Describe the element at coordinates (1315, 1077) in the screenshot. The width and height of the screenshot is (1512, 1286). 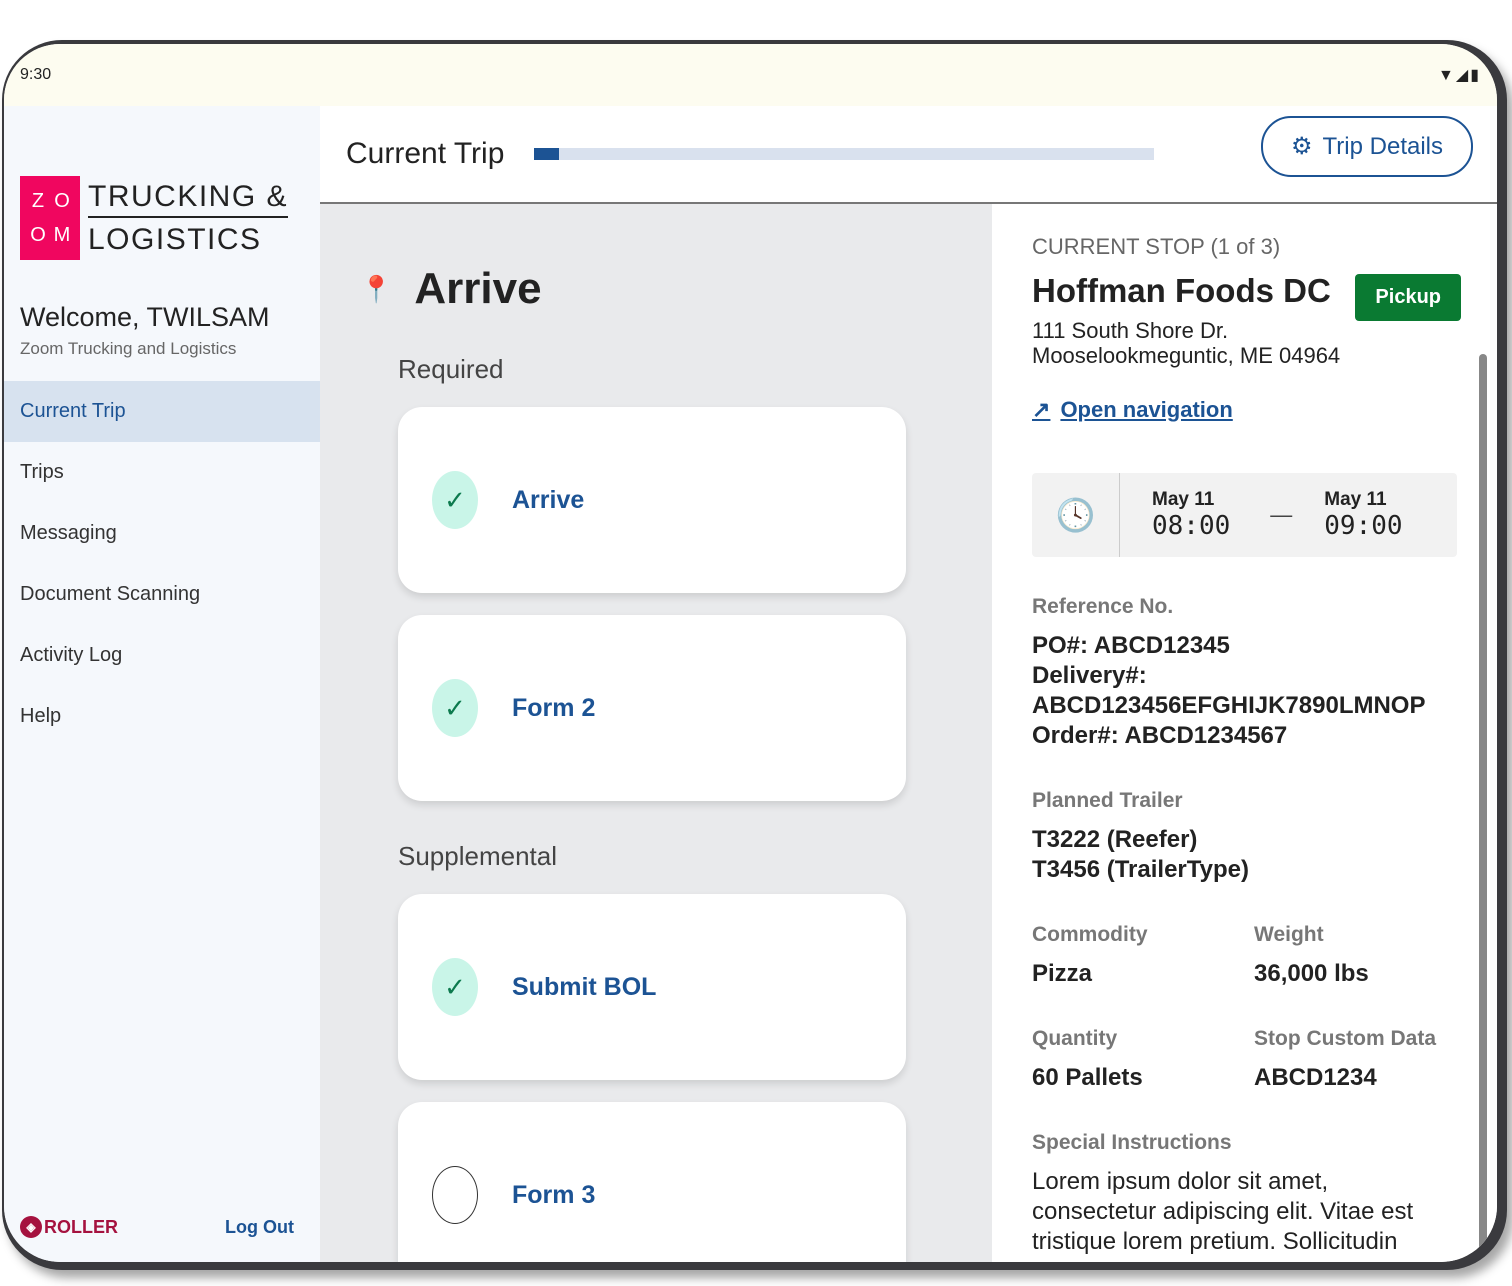
I see `custom-data-value: ABCD1234` at that location.